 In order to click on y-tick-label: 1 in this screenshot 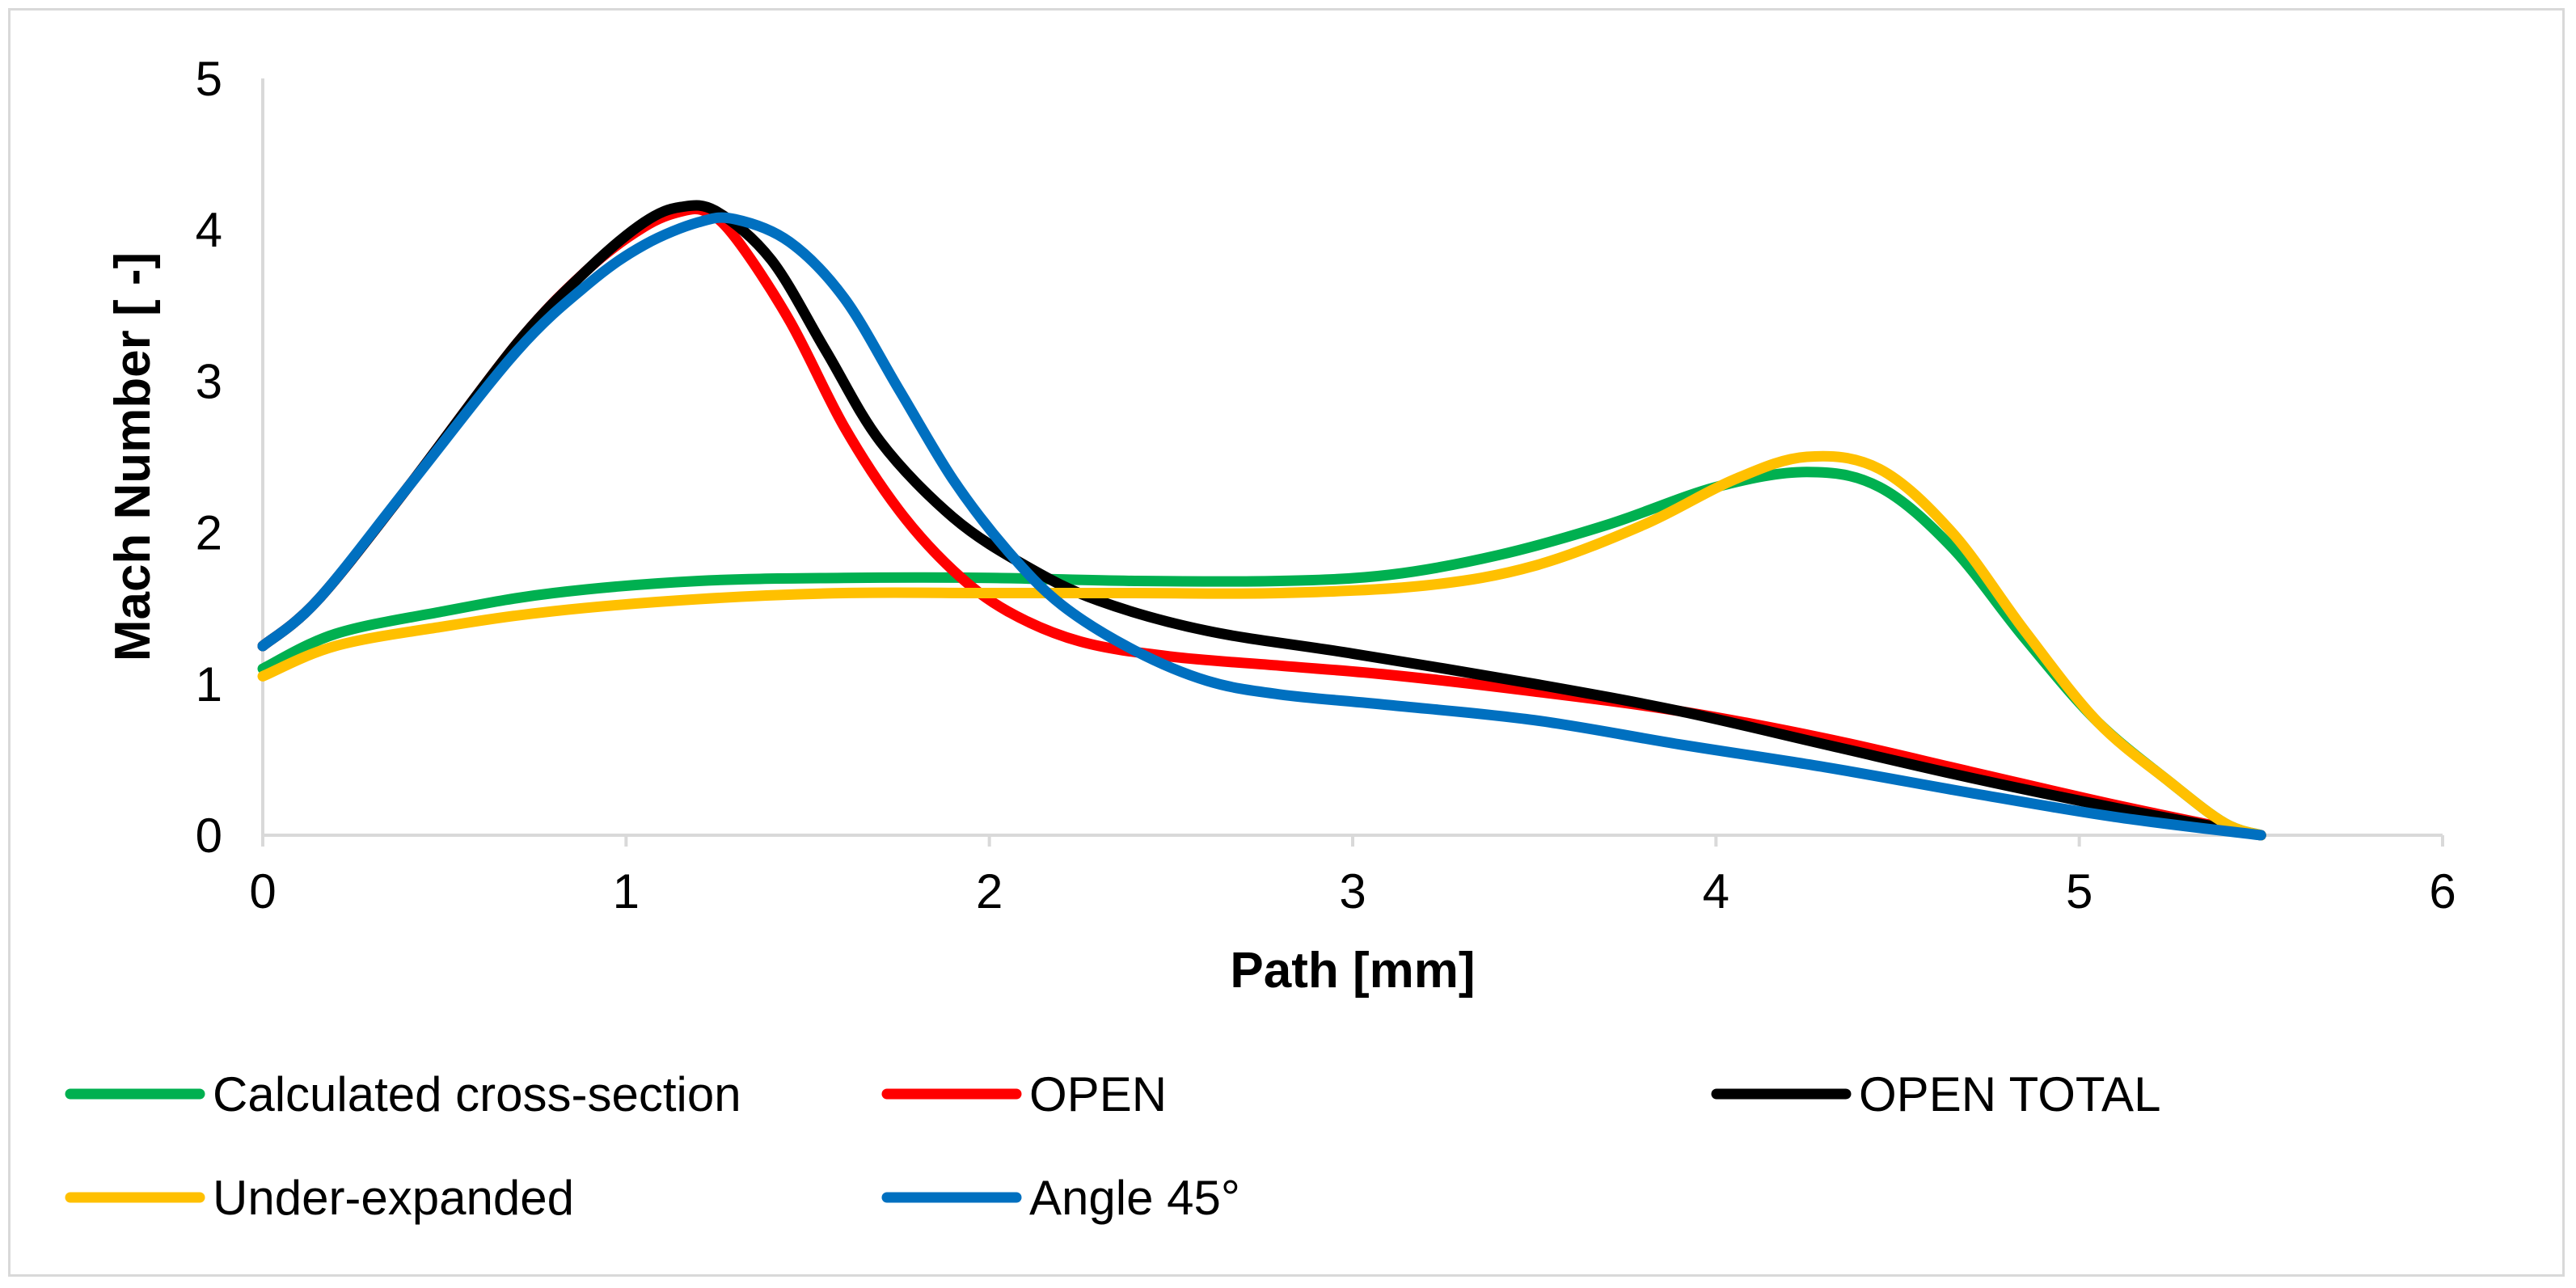, I will do `click(209, 684)`.